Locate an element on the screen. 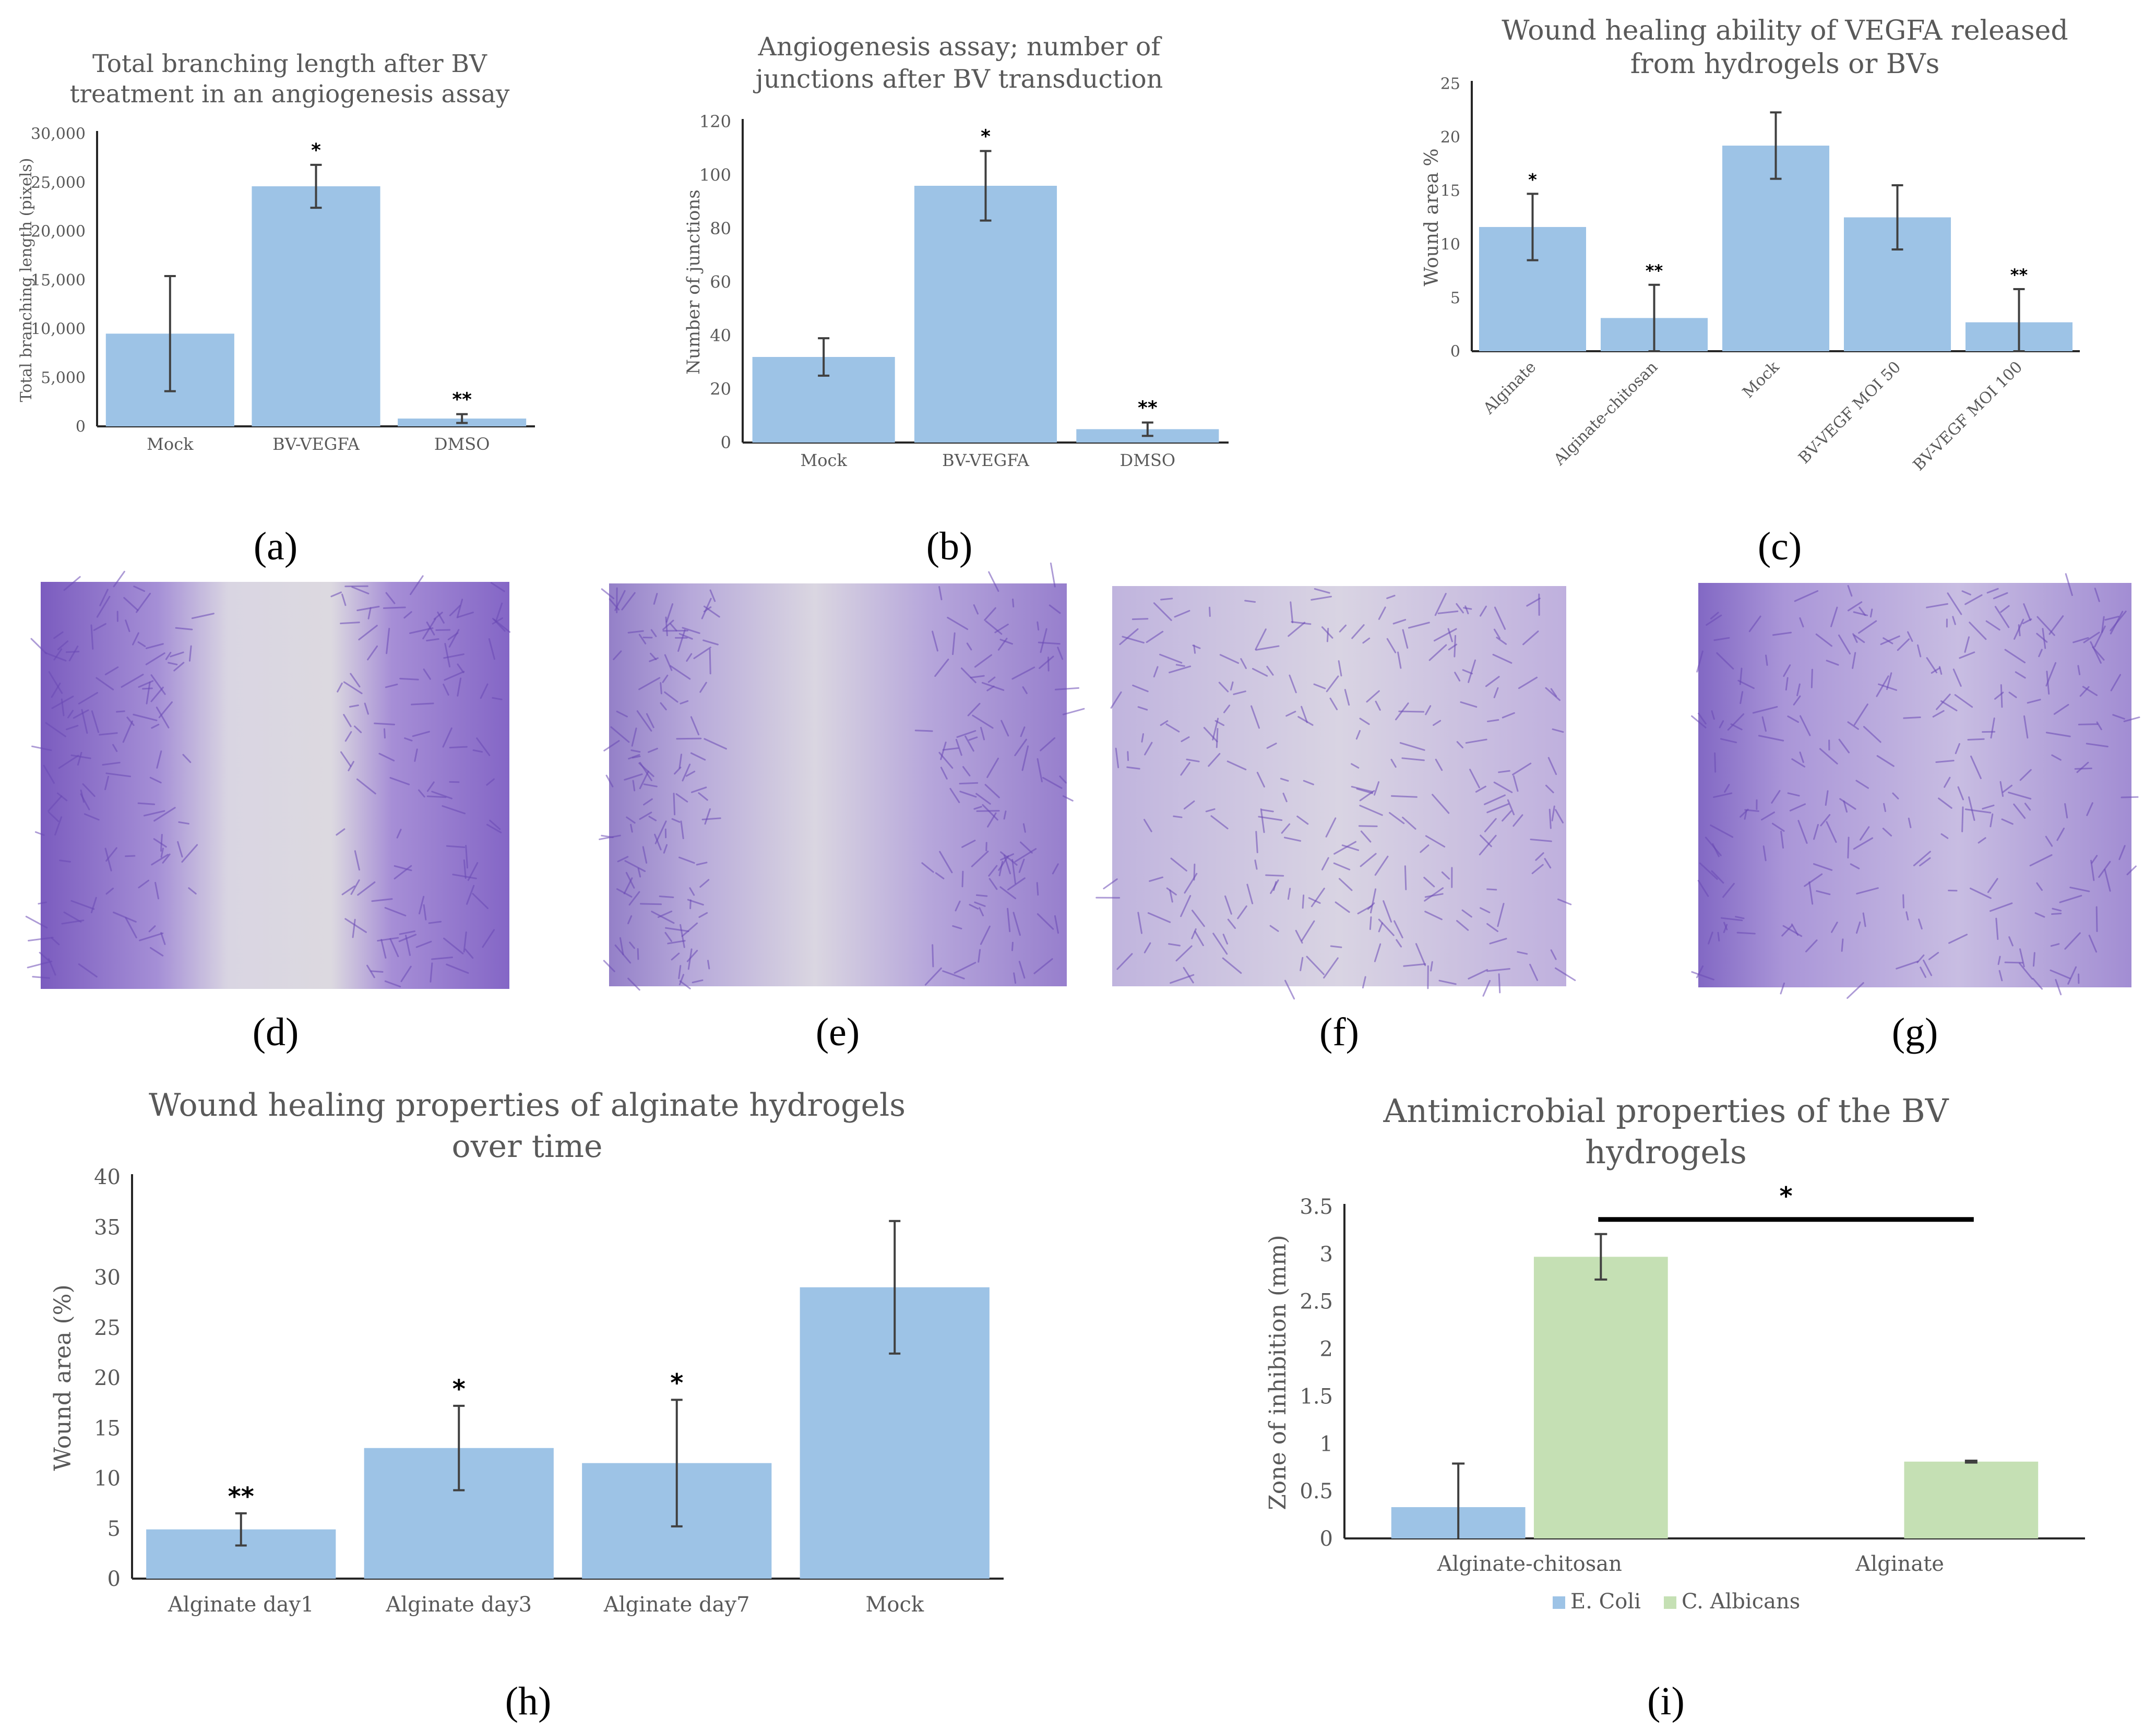  y-tick-label: 30,000 is located at coordinates (58, 134).